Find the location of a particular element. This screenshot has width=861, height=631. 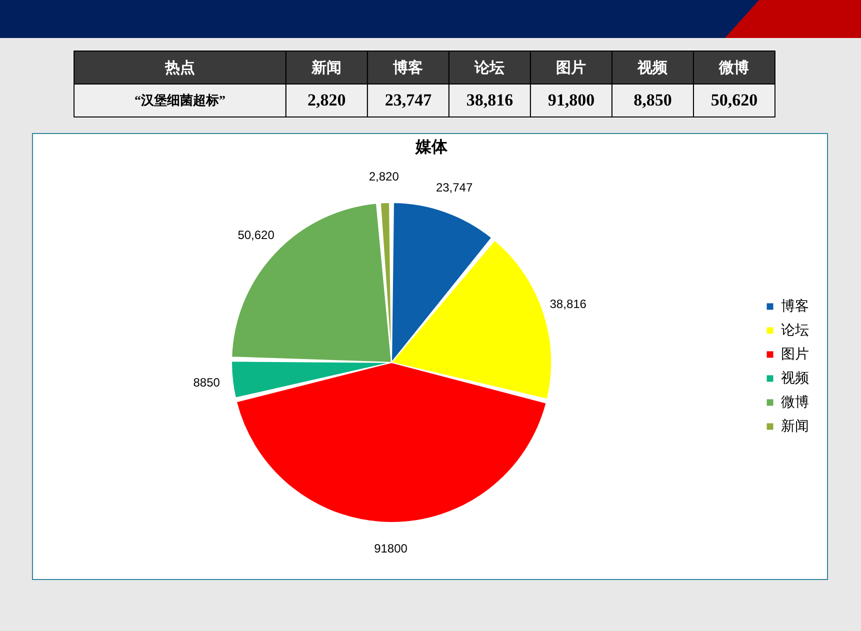

chart-title: 媒体 is located at coordinates (431, 147).